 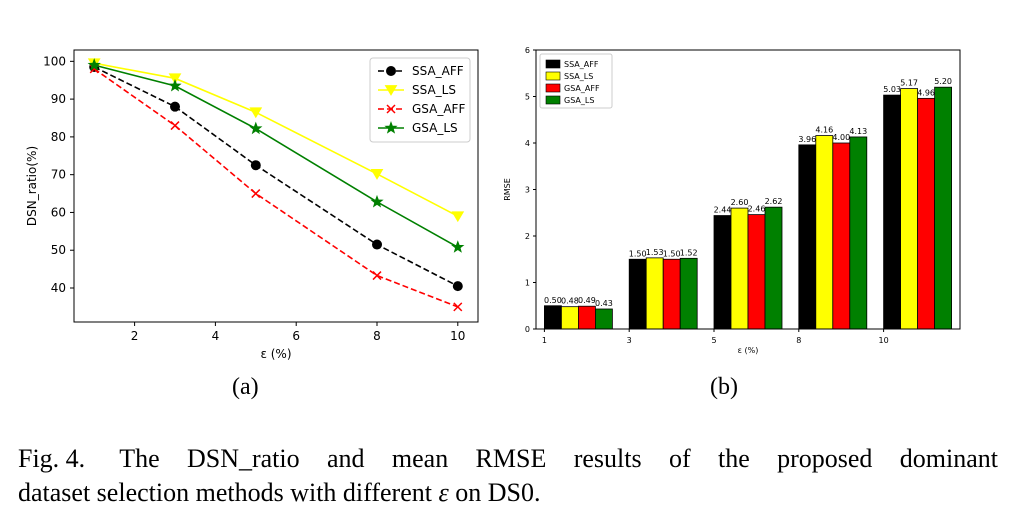 I want to click on legend-swatch-gsa-aff, so click(x=553, y=88).